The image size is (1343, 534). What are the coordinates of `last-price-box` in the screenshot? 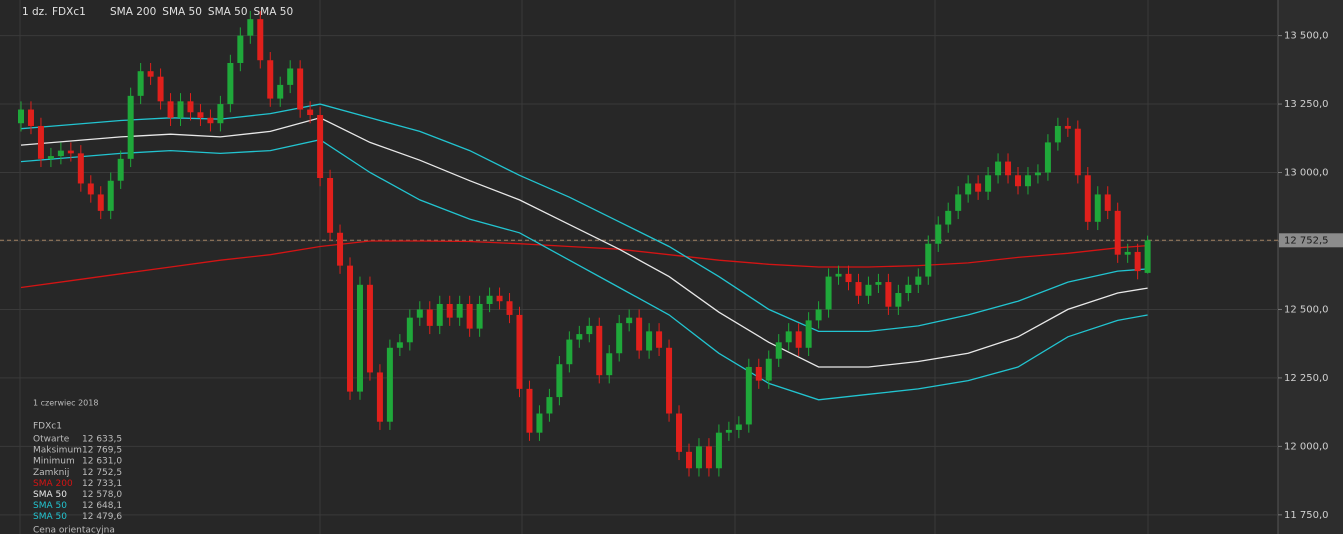 It's located at (1311, 240).